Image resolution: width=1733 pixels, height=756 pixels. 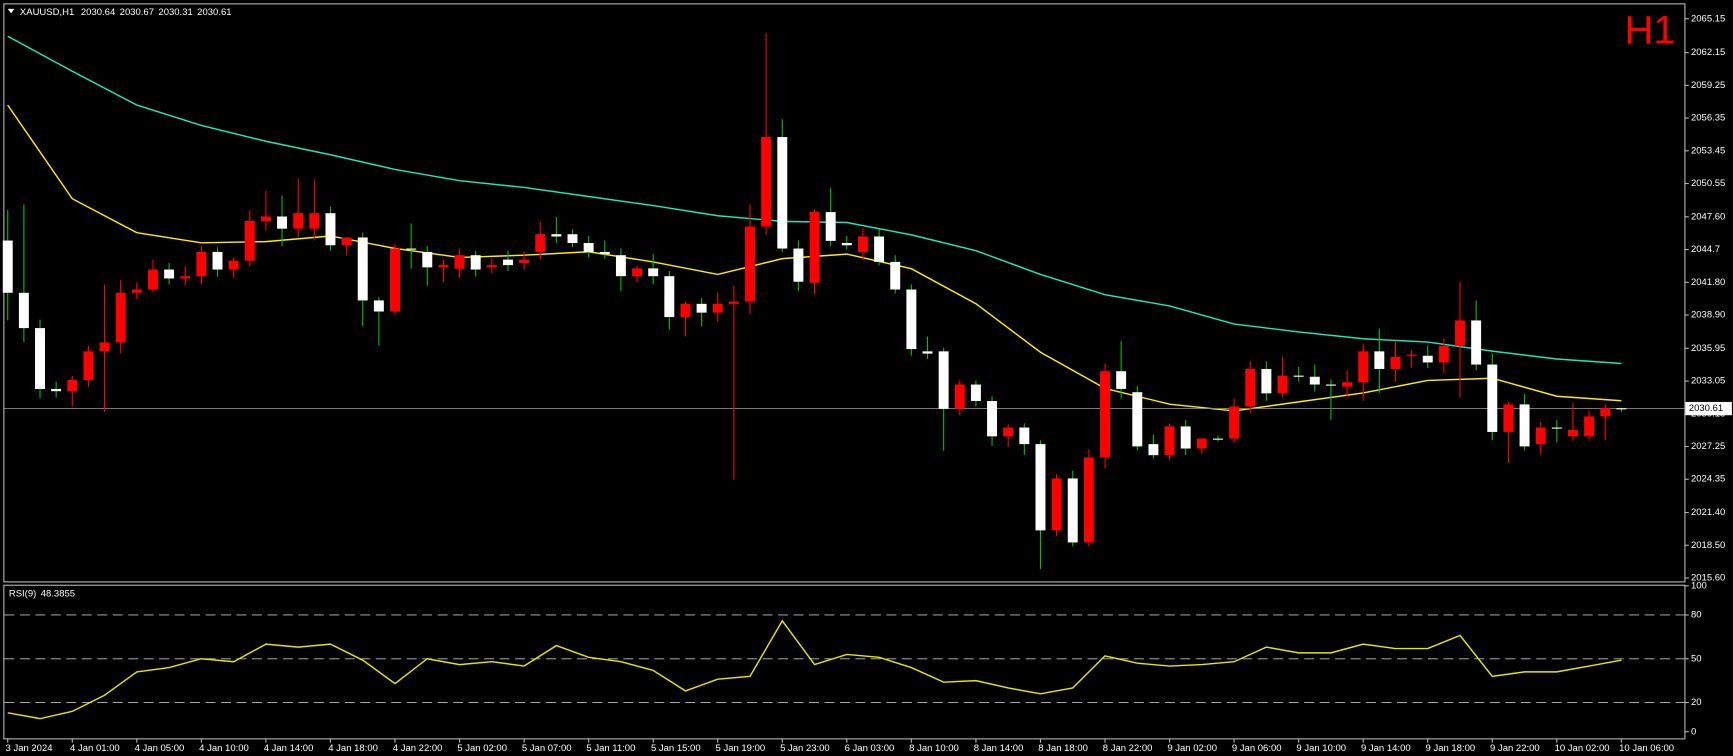 I want to click on y-tick-label: 100, so click(x=1699, y=585).